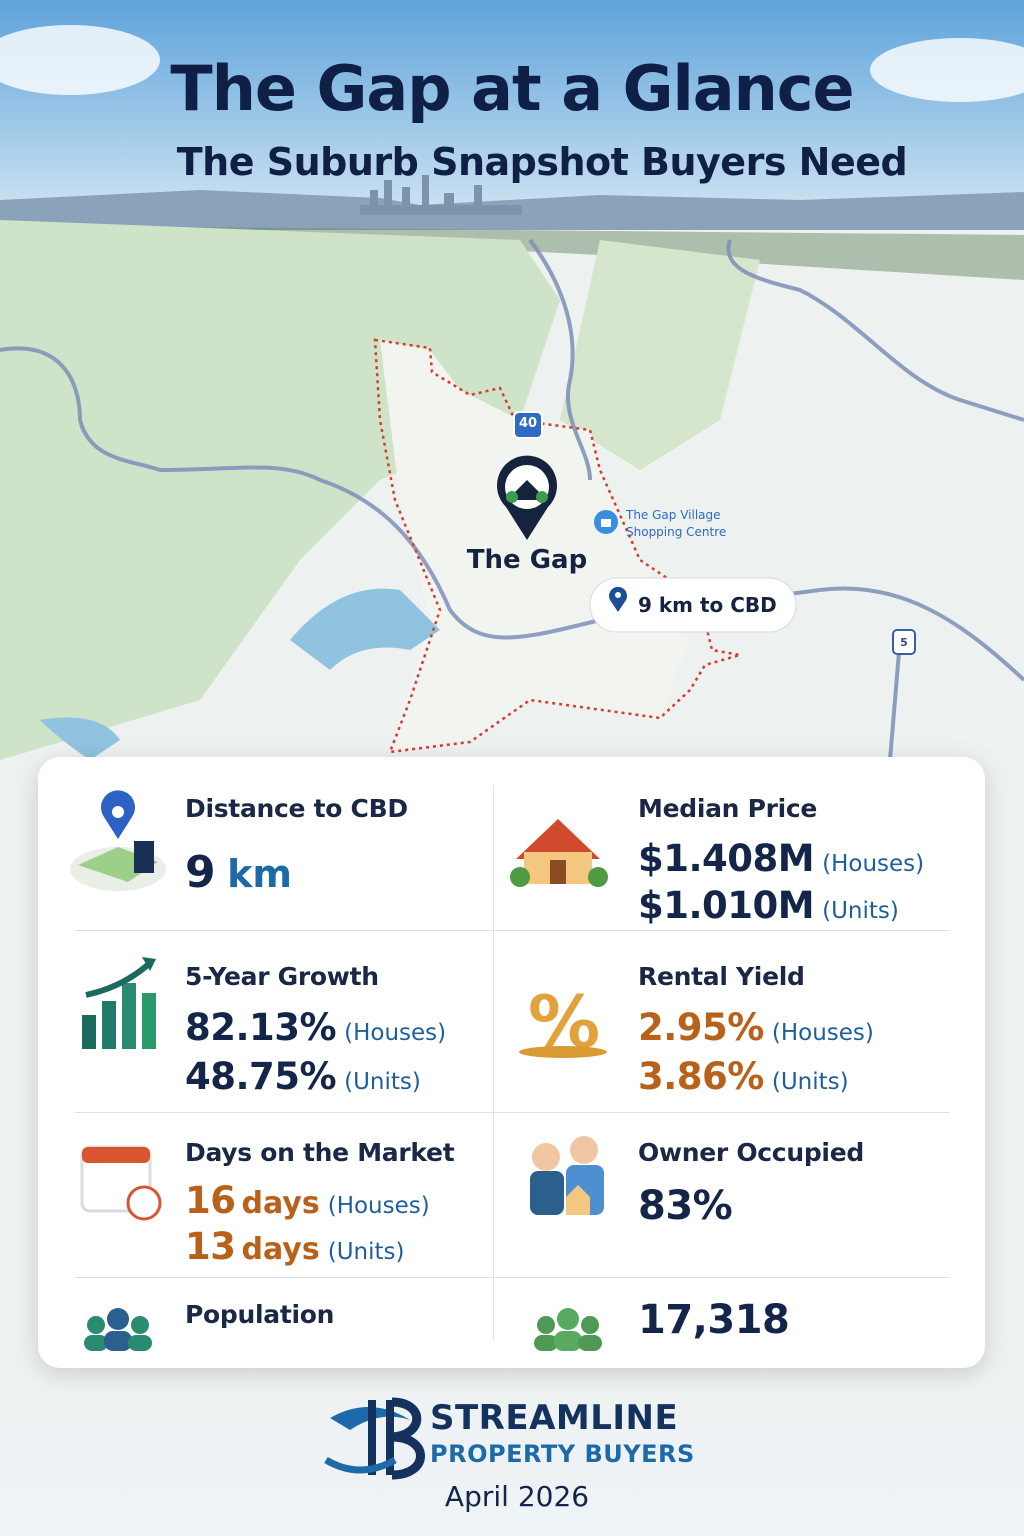 The image size is (1024, 1536). I want to click on stat-line: 3.86% (Units), so click(743, 1076).